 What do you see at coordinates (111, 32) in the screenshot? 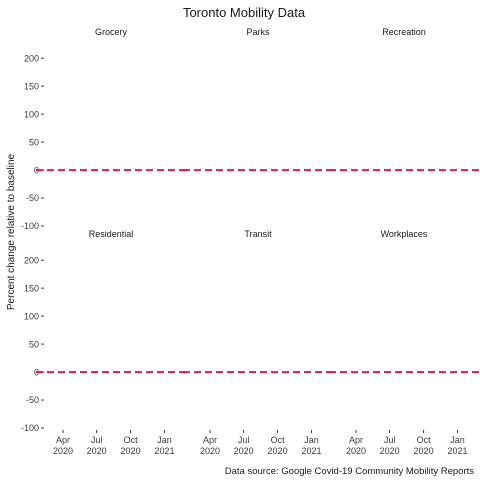
I see `facet-label: Grocery` at bounding box center [111, 32].